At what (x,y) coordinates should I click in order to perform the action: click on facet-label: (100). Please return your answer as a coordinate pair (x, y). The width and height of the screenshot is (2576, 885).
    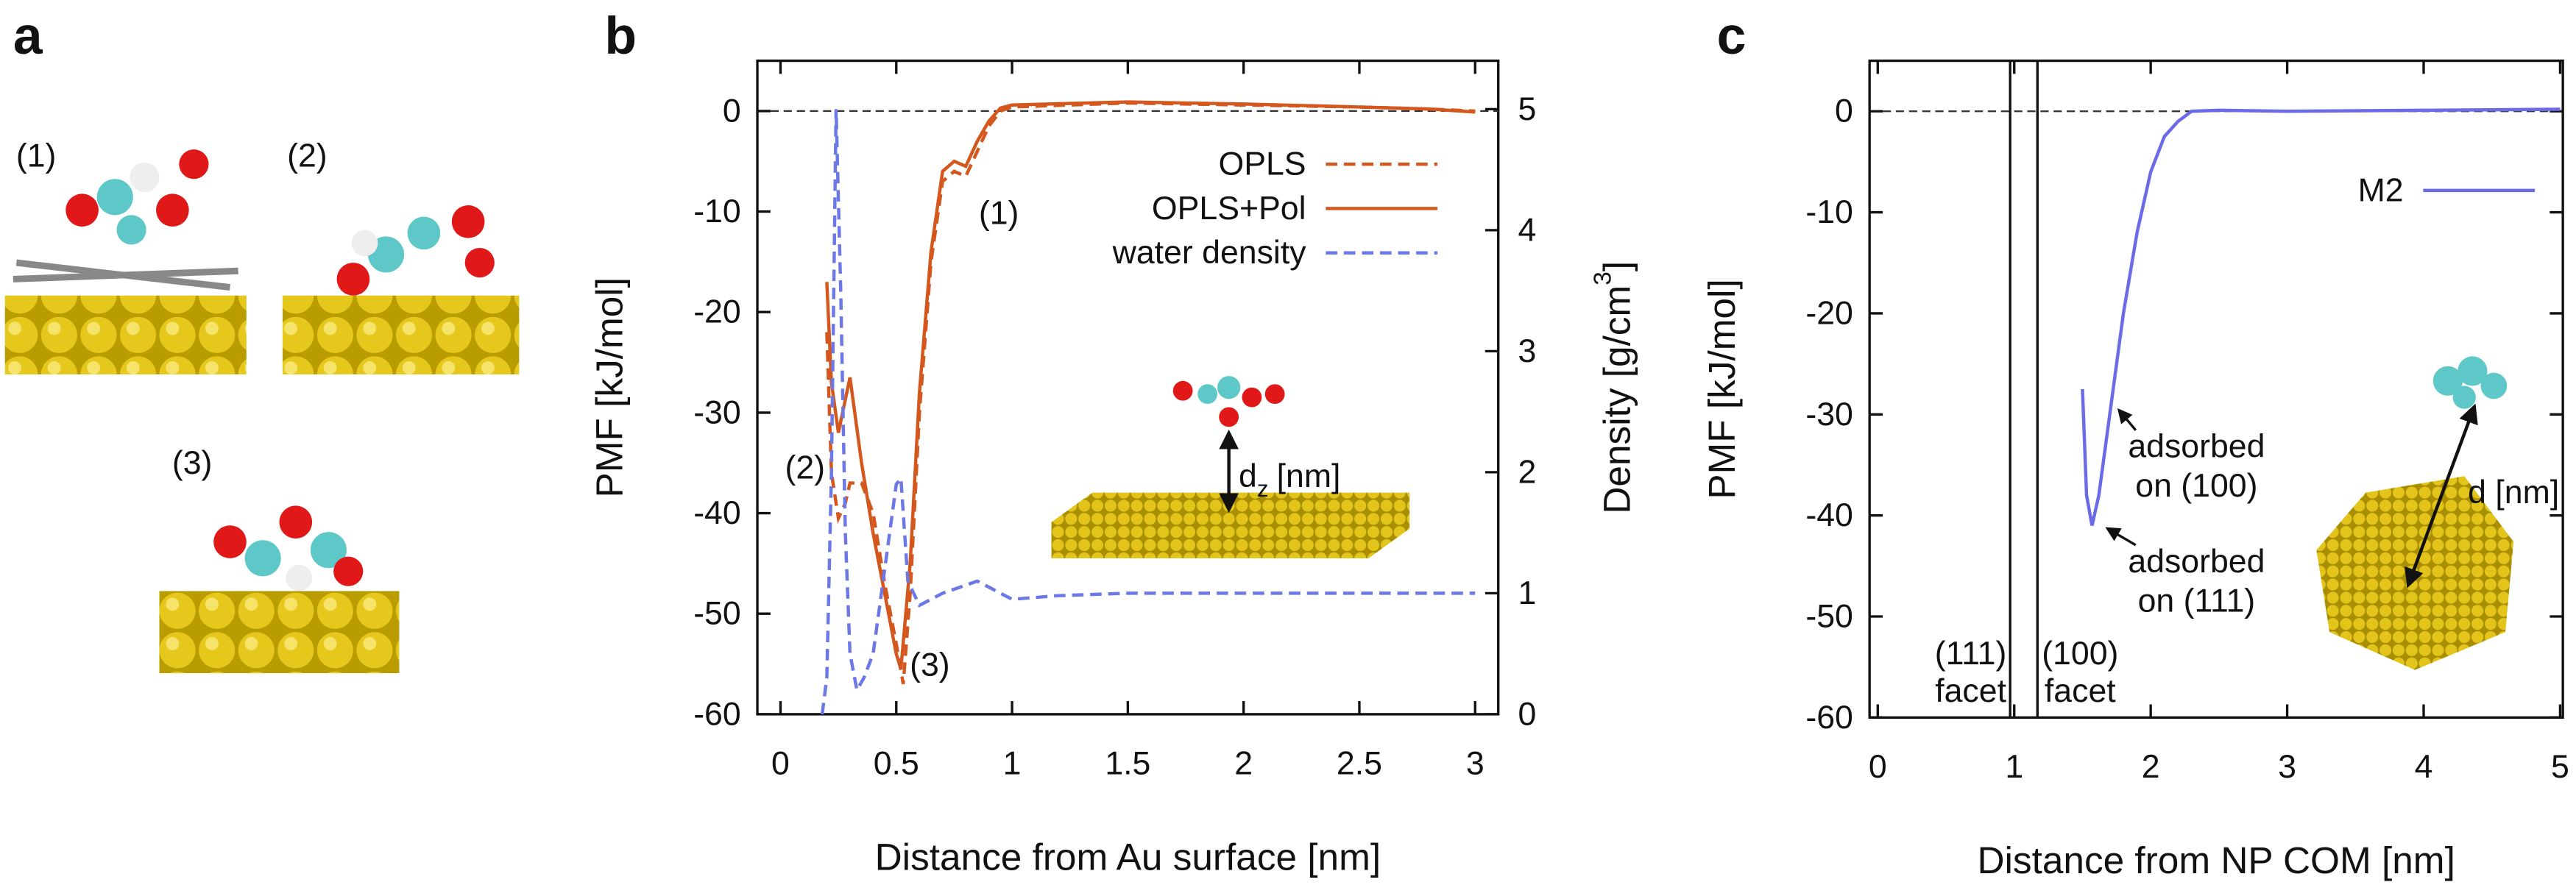
    Looking at the image, I should click on (2080, 654).